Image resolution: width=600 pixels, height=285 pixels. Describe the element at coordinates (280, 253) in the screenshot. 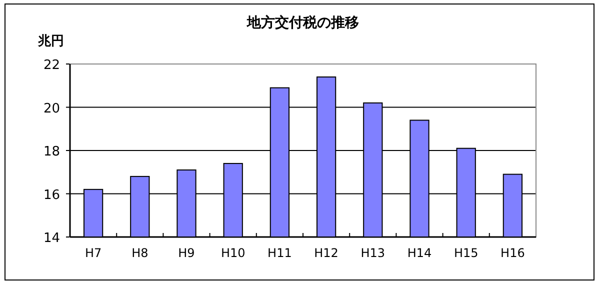

I see `x-tick-label: H11` at that location.